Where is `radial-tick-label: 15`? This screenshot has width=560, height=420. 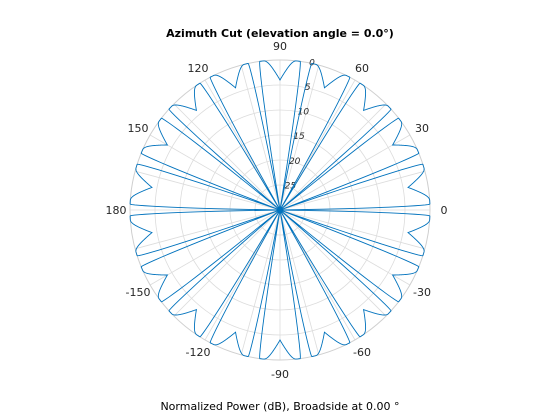 radial-tick-label: 15 is located at coordinates (299, 137).